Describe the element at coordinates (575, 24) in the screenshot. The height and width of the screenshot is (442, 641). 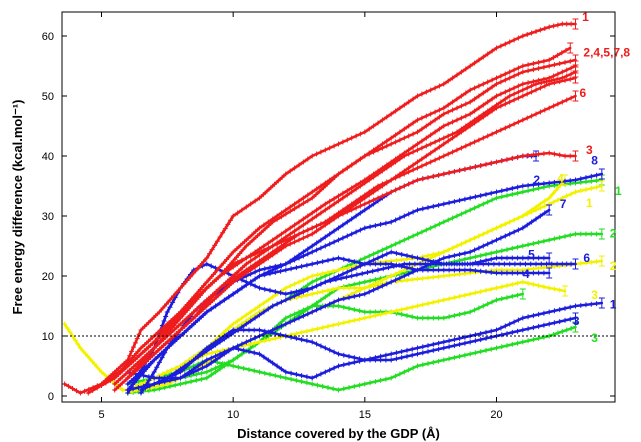
I see `error-bar` at that location.